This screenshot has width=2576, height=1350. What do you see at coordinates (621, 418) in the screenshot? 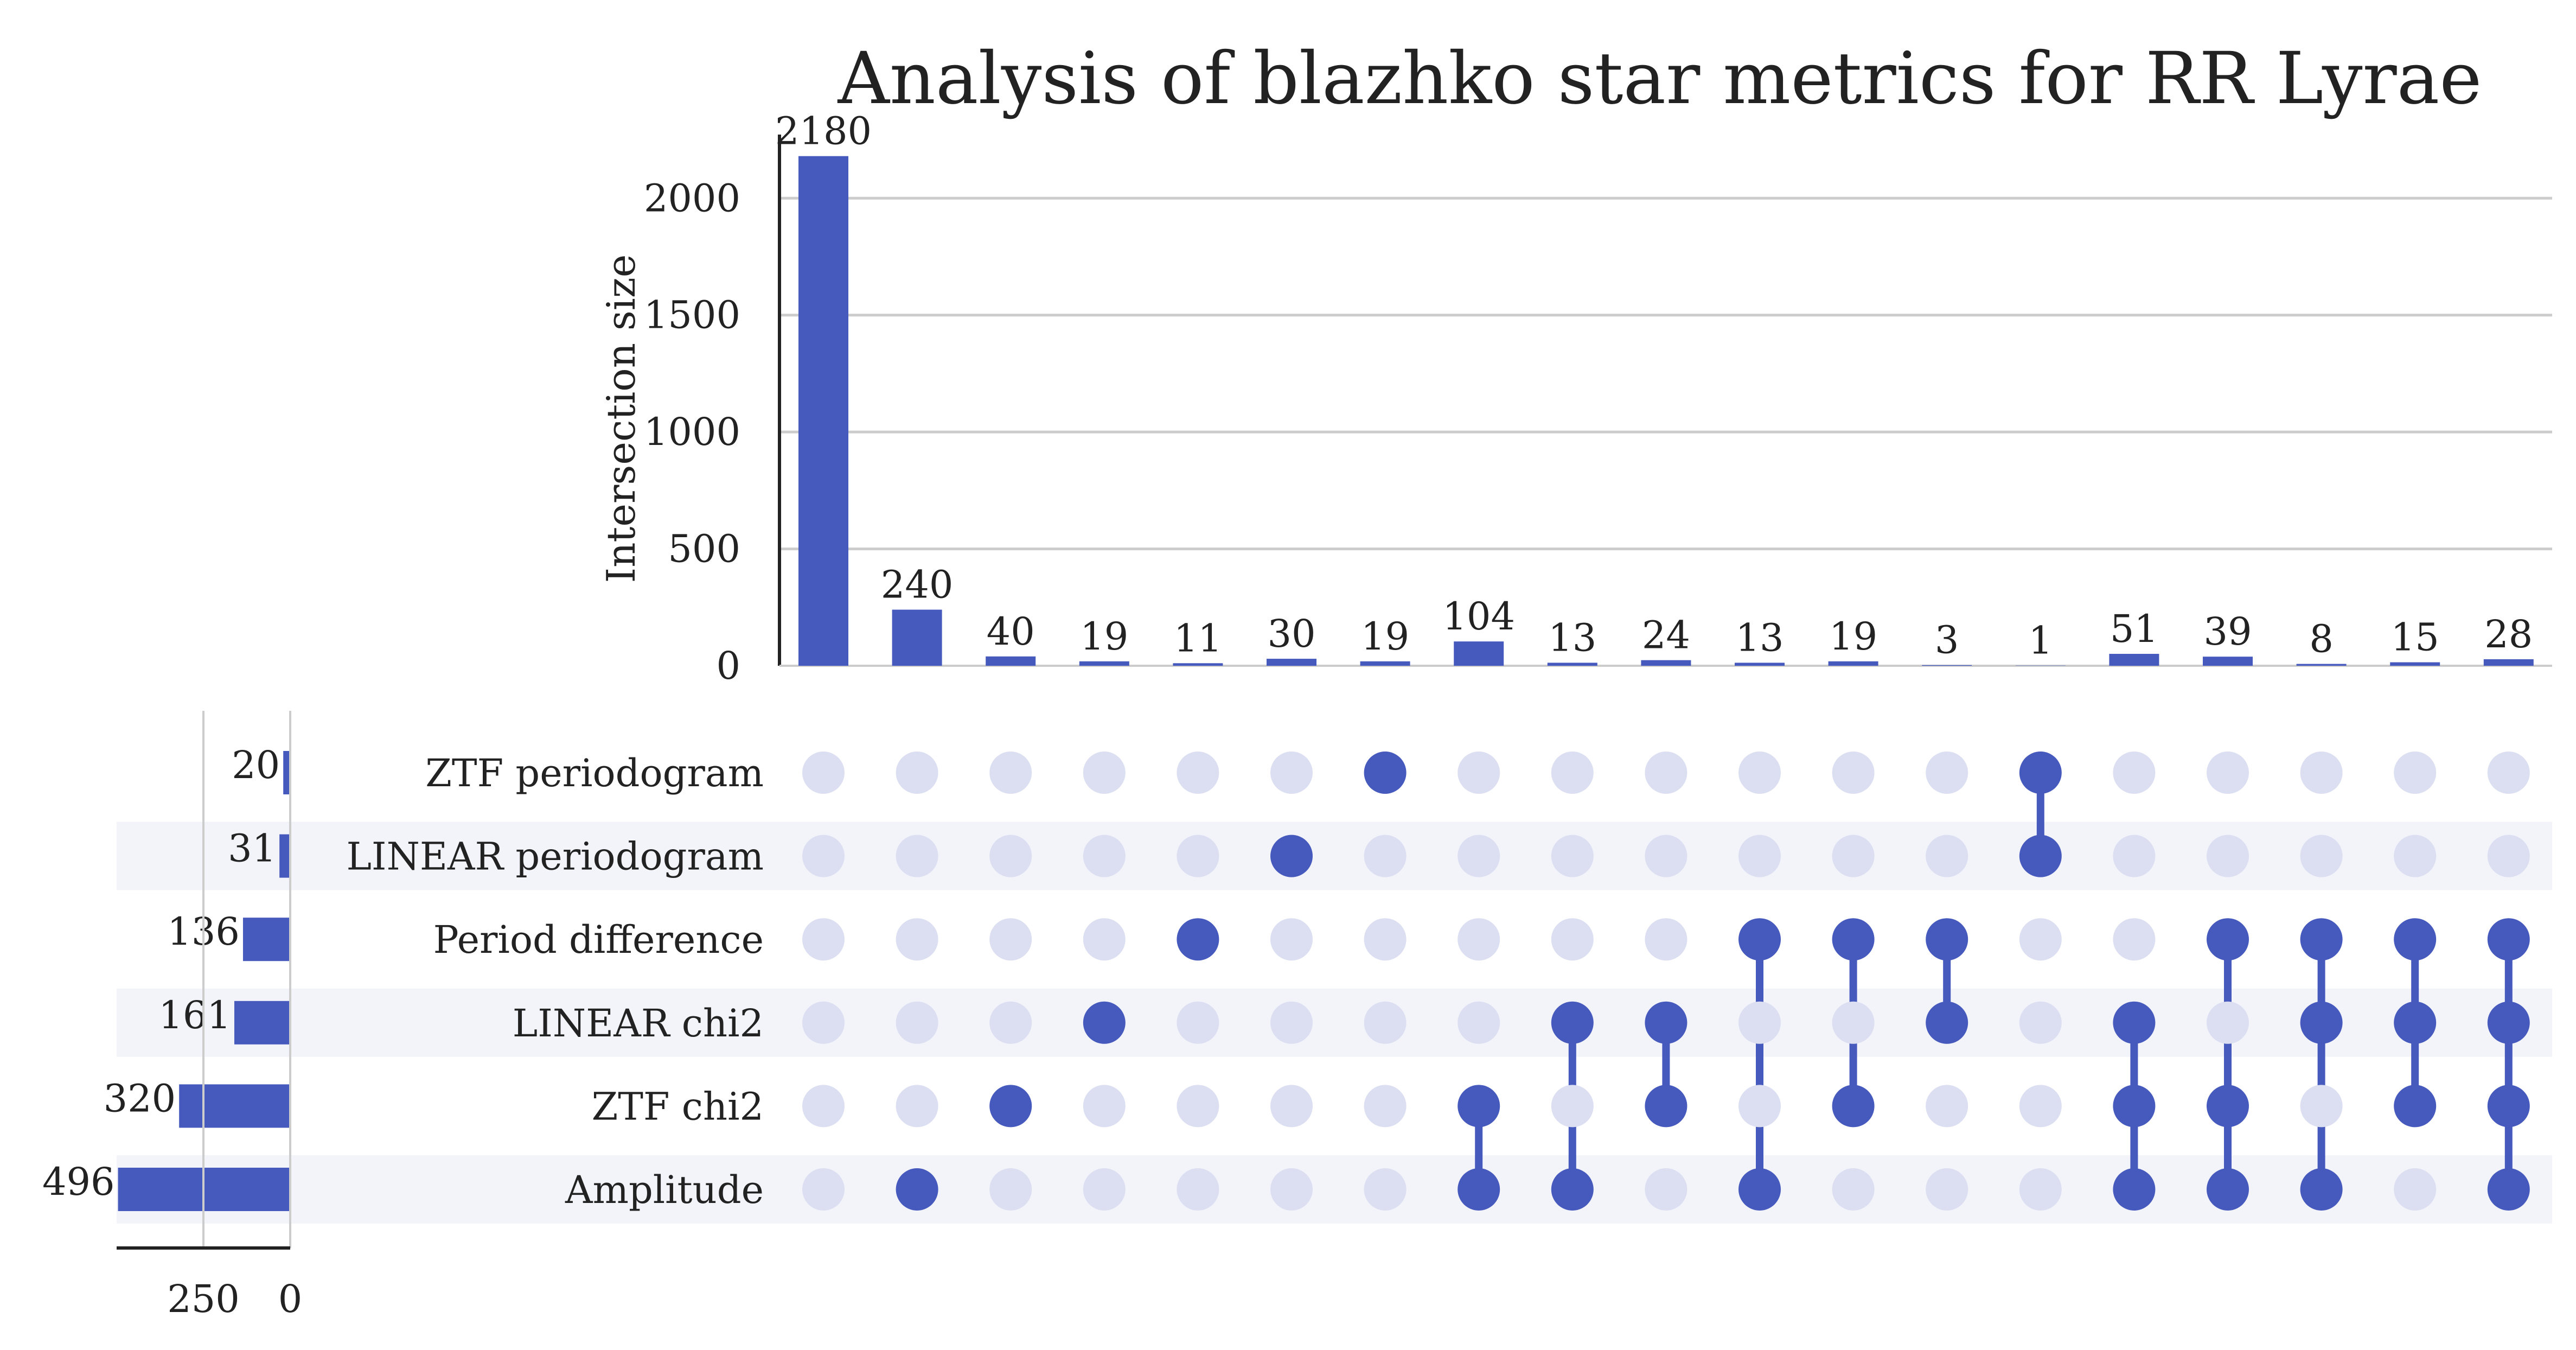
I see `y-axis-label: Intersection size` at bounding box center [621, 418].